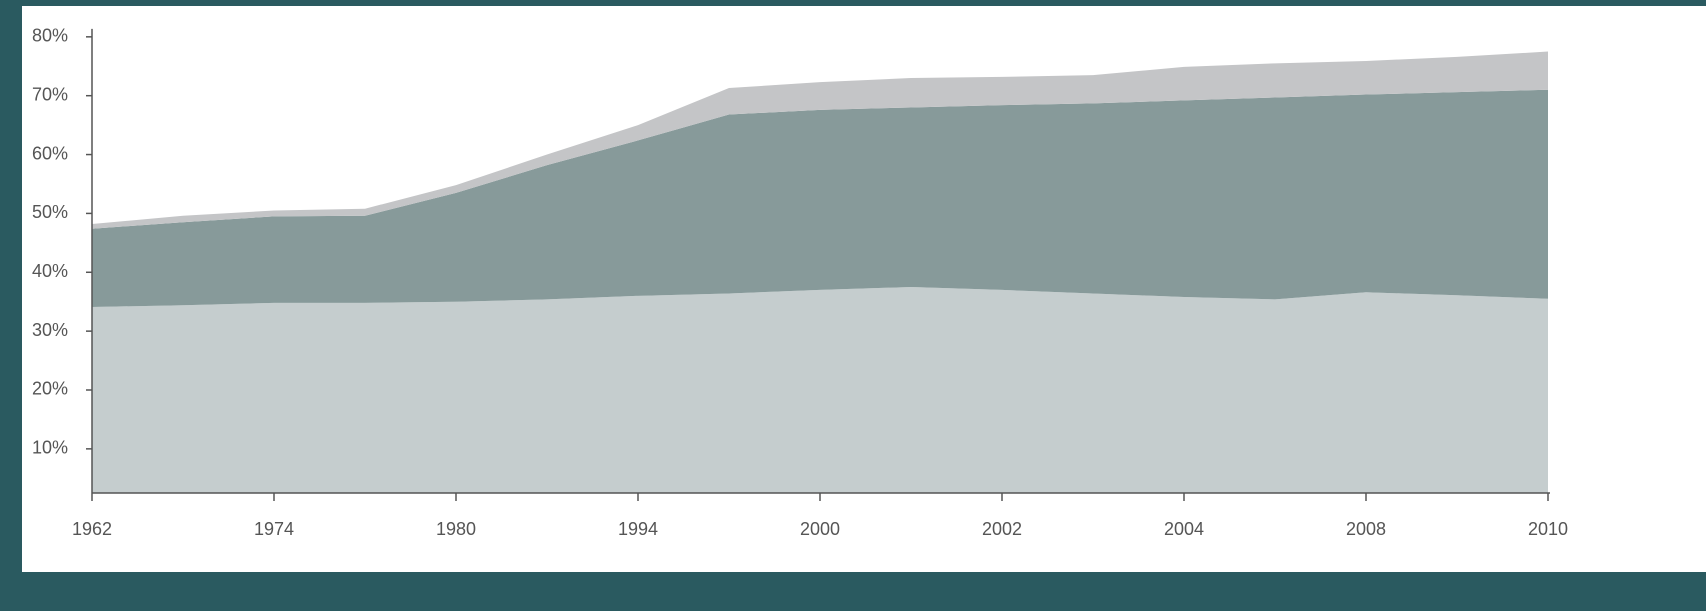 Image resolution: width=1706 pixels, height=611 pixels. Describe the element at coordinates (50, 448) in the screenshot. I see `y-tick-label: 10%` at that location.